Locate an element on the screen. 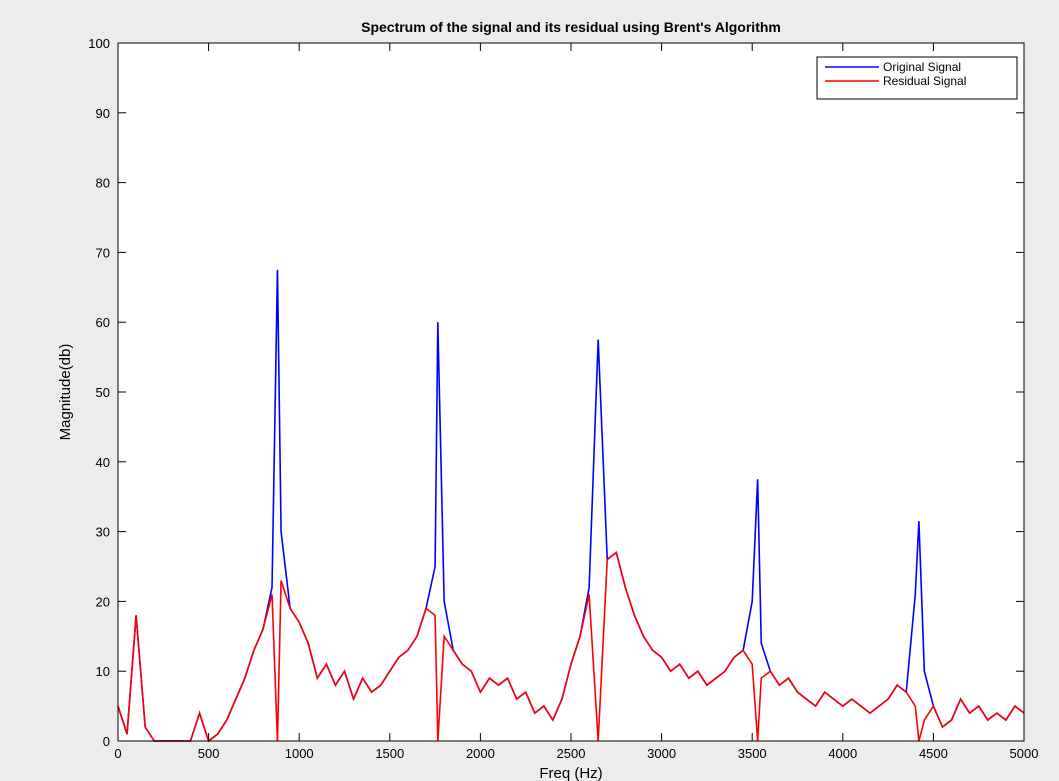 This screenshot has height=781, width=1059. y-tick-label: 70 is located at coordinates (103, 252).